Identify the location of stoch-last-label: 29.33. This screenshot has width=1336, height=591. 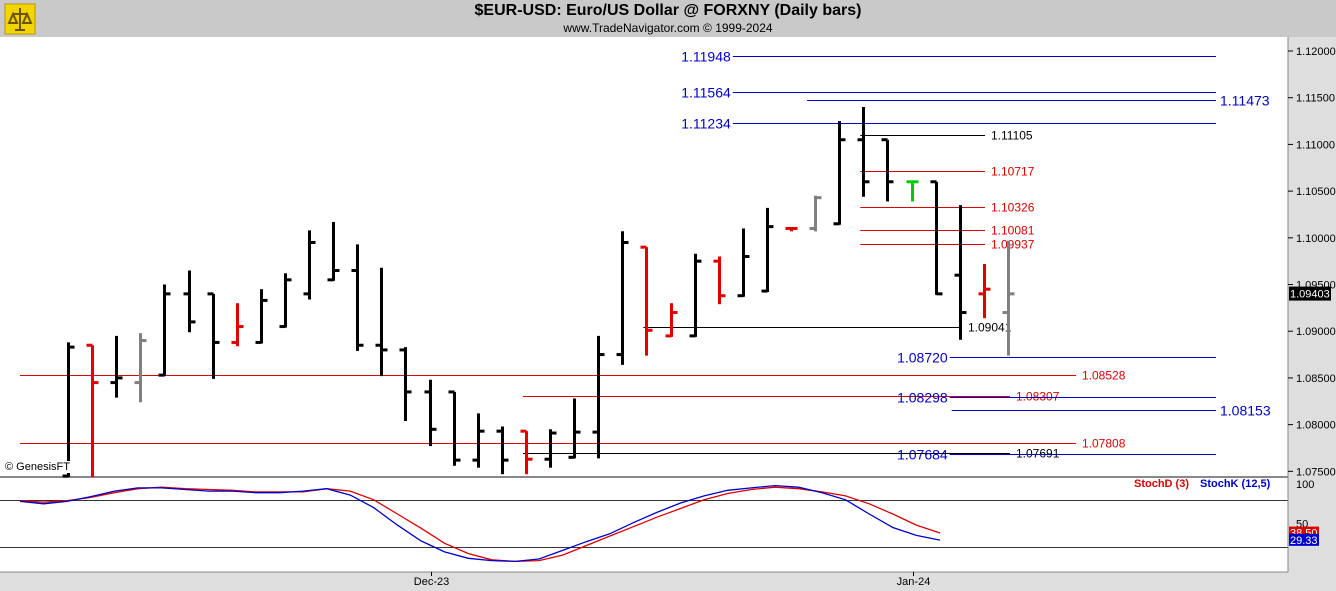
(1304, 541).